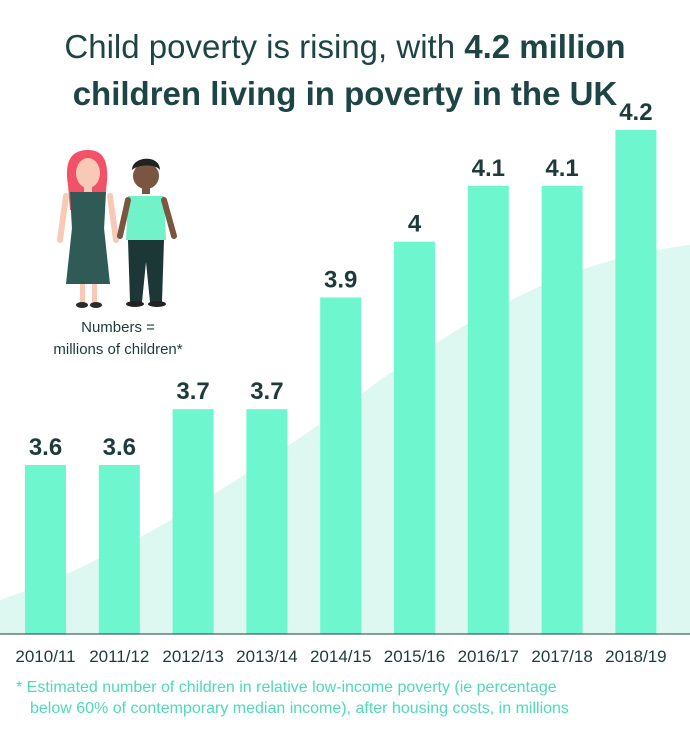 The width and height of the screenshot is (690, 733). I want to click on value-label-2015-16: 4, so click(415, 224).